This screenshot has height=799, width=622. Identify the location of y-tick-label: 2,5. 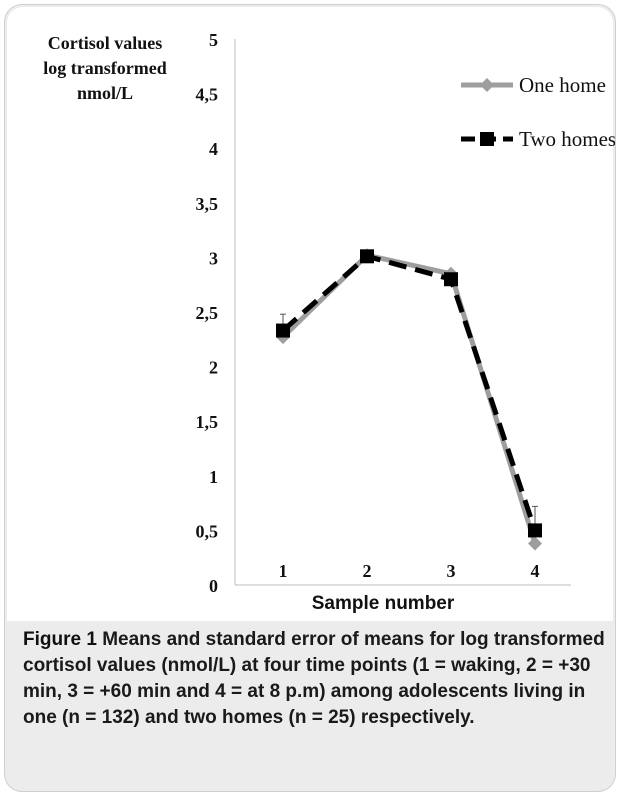
(207, 313).